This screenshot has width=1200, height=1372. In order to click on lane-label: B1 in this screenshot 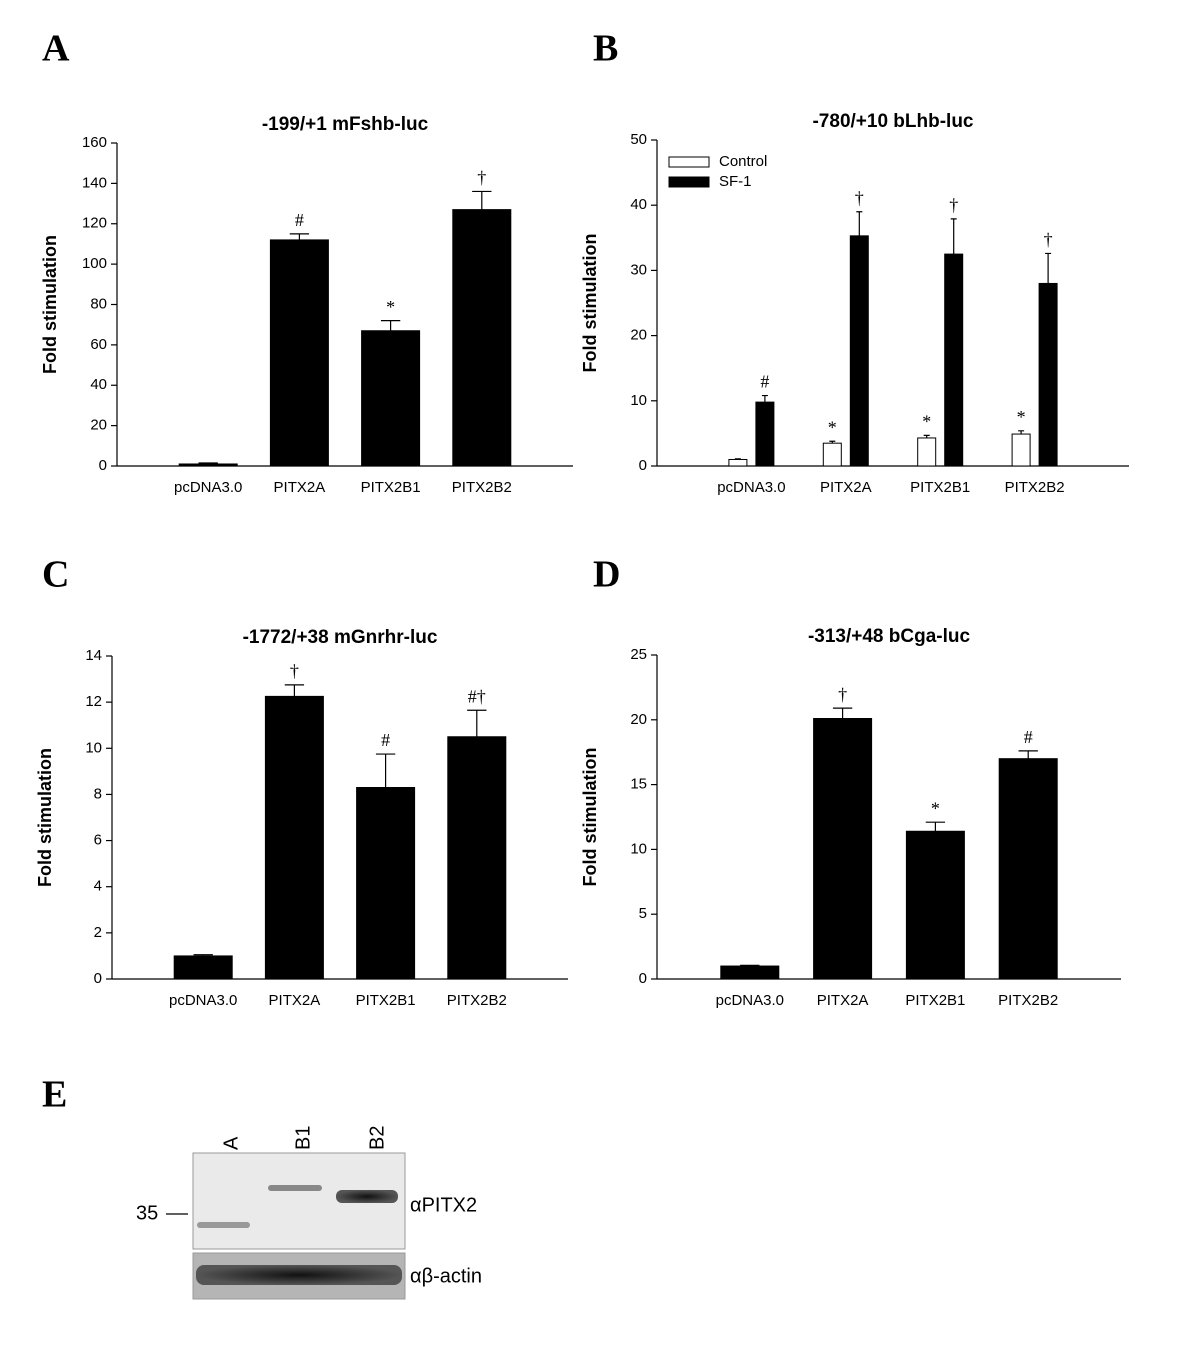, I will do `click(303, 1138)`.